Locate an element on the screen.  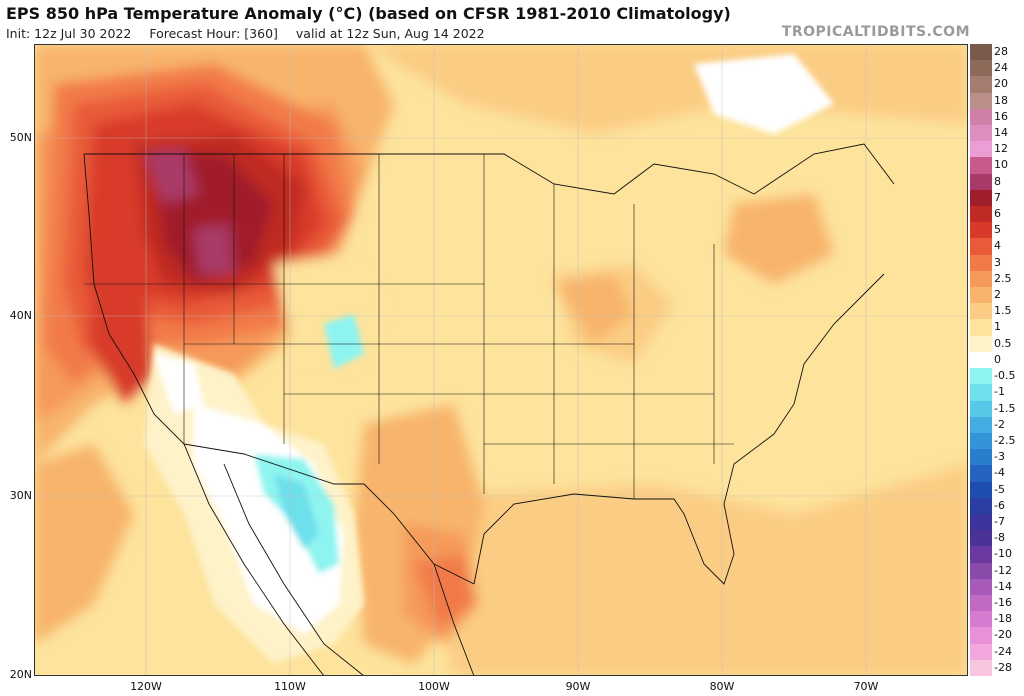
colorbar-label: 28 is located at coordinates (1001, 51).